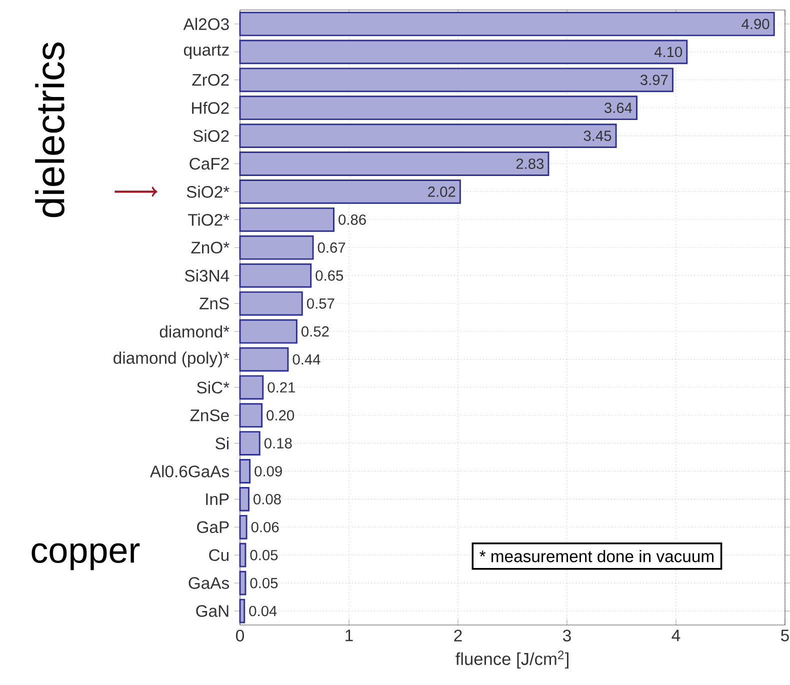  What do you see at coordinates (213, 387) in the screenshot?
I see `y-tick-label: SiC*` at bounding box center [213, 387].